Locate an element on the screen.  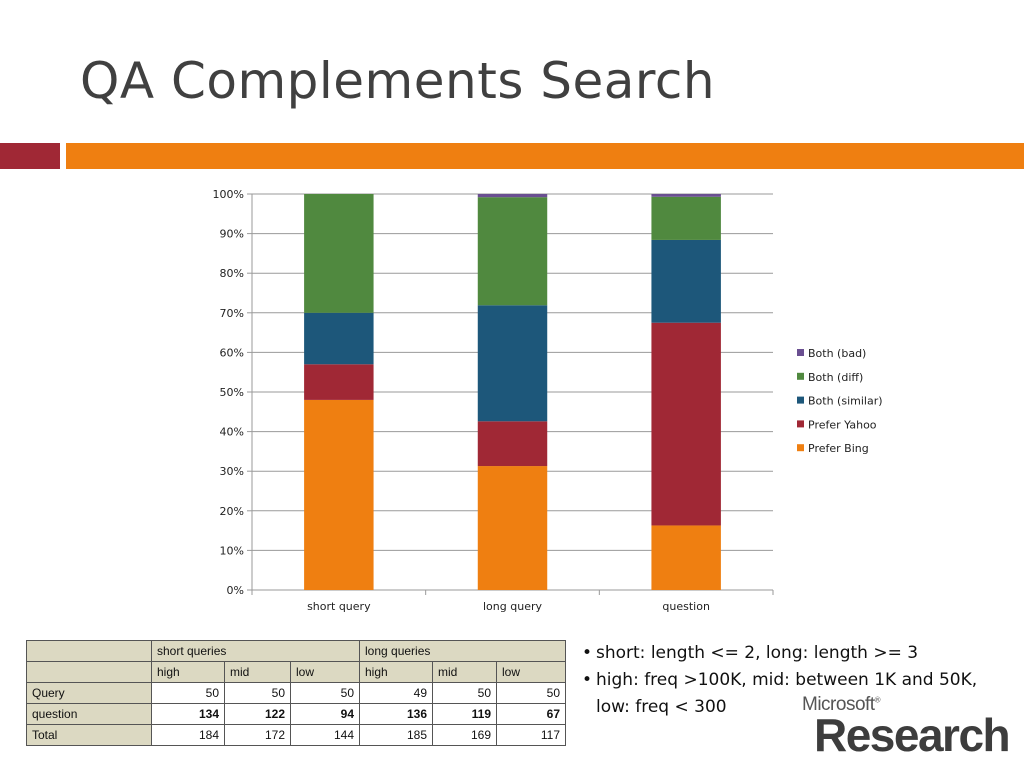
logo-microsoft-word: Microsoft is located at coordinates (838, 704).